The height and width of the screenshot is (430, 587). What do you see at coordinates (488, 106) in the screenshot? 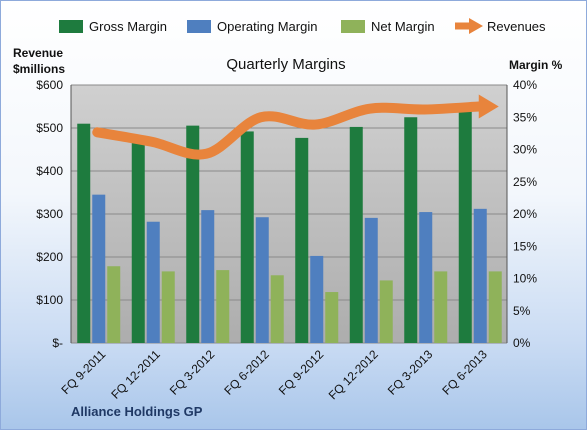
I see `revenue-line-arrowhead` at bounding box center [488, 106].